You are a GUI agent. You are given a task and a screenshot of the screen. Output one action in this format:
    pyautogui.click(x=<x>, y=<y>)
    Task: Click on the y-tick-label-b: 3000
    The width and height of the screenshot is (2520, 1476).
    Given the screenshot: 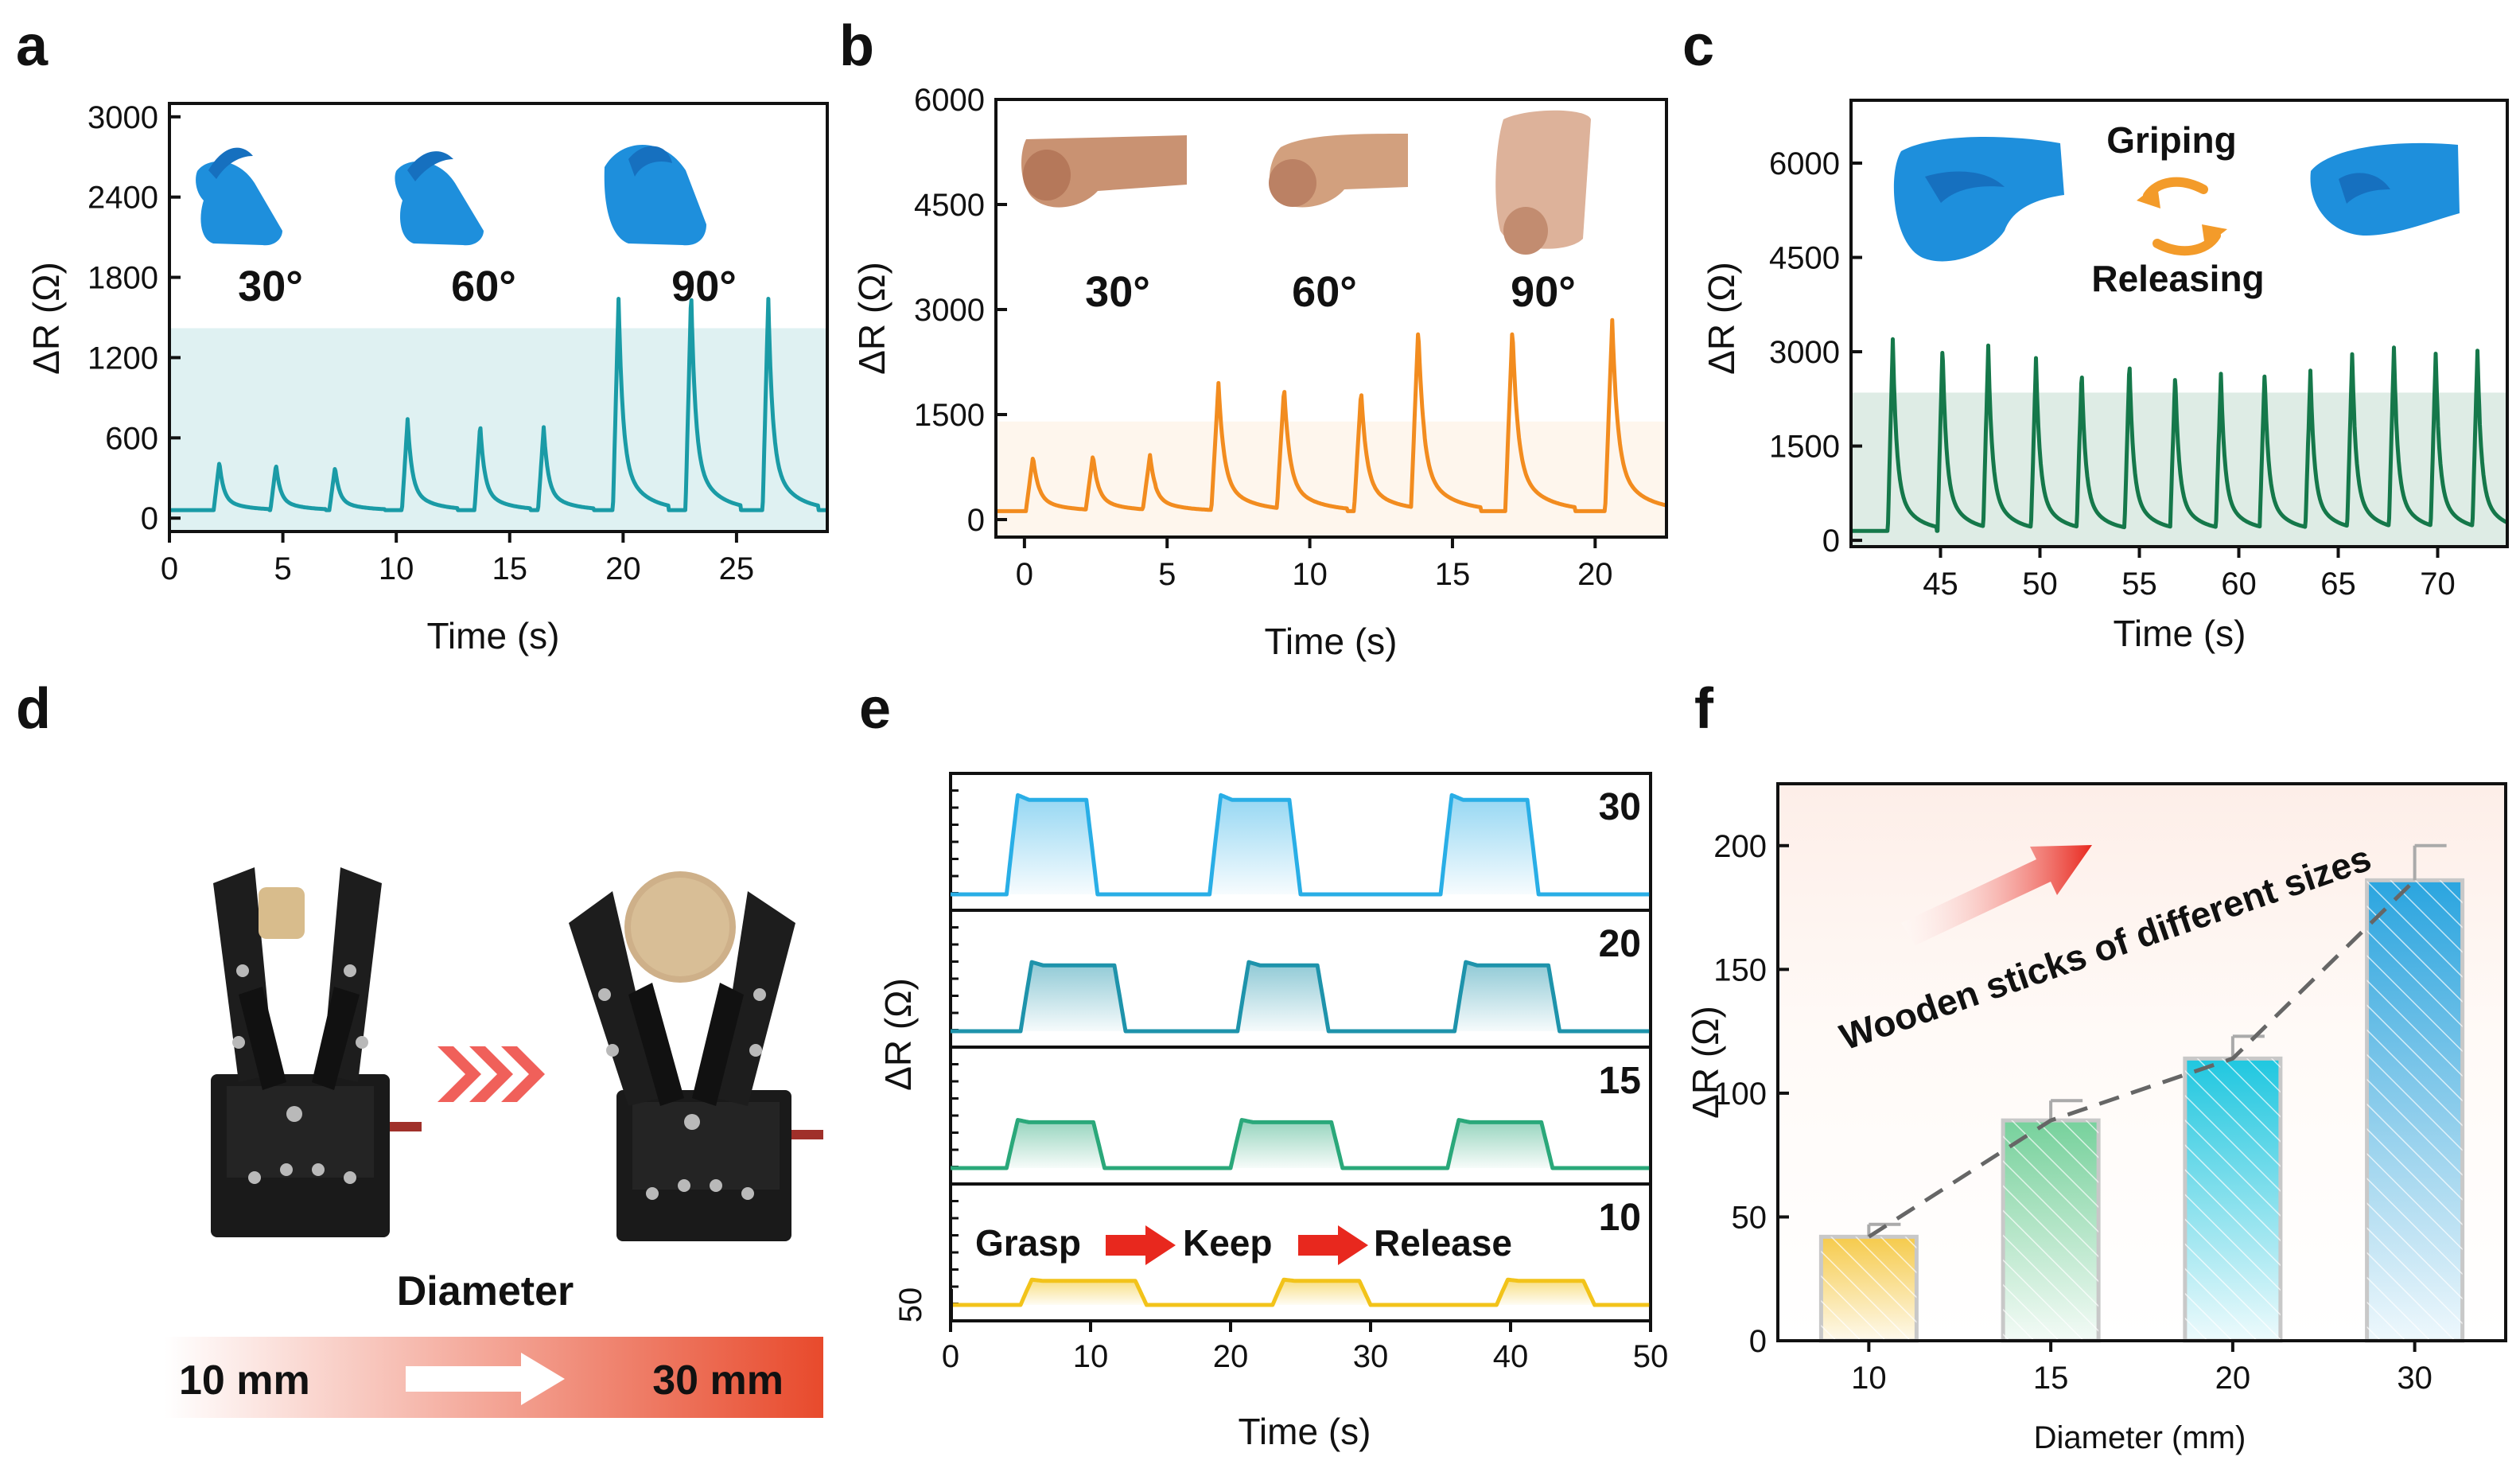 What is the action you would take?
    pyautogui.click(x=949, y=310)
    